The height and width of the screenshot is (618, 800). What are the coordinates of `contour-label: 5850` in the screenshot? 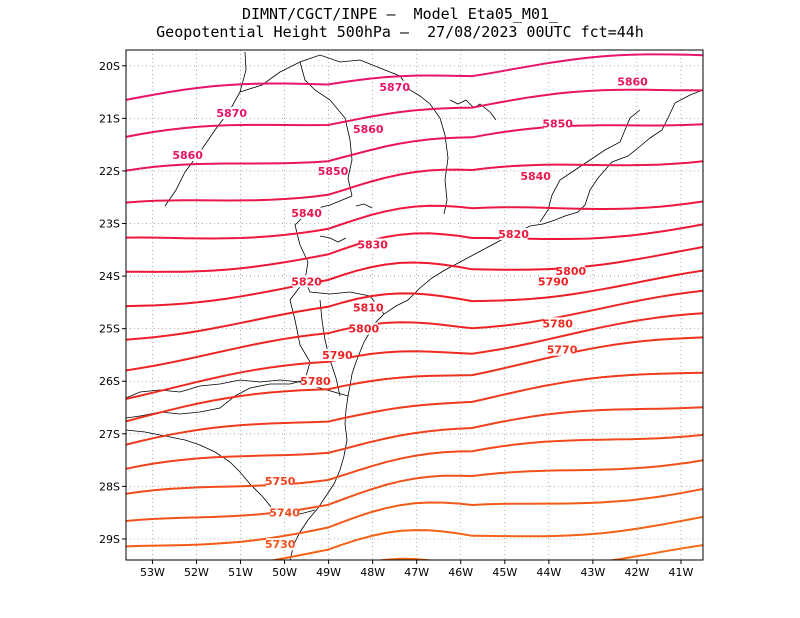 It's located at (333, 171).